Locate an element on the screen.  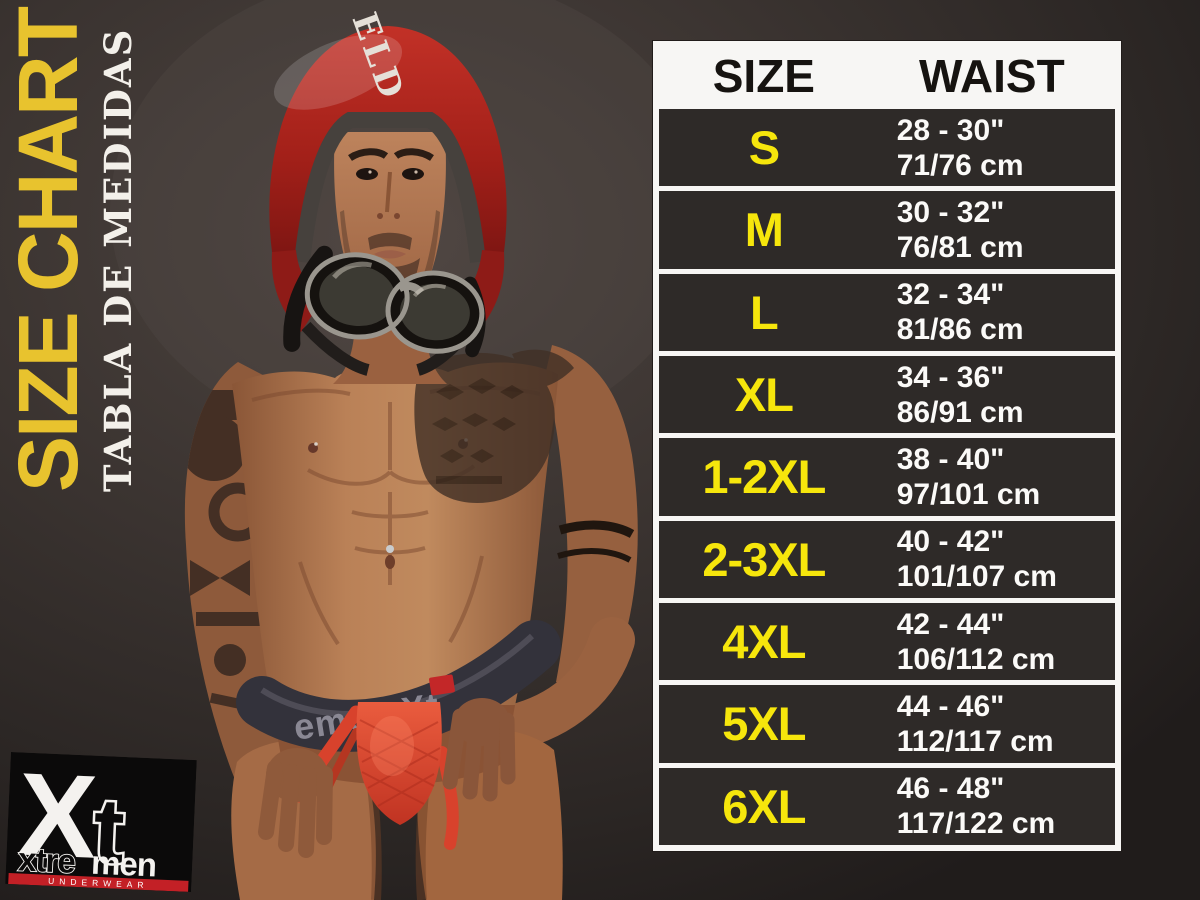
waist-cell: 34 - 36" 86/91 cm is located at coordinates (992, 395).